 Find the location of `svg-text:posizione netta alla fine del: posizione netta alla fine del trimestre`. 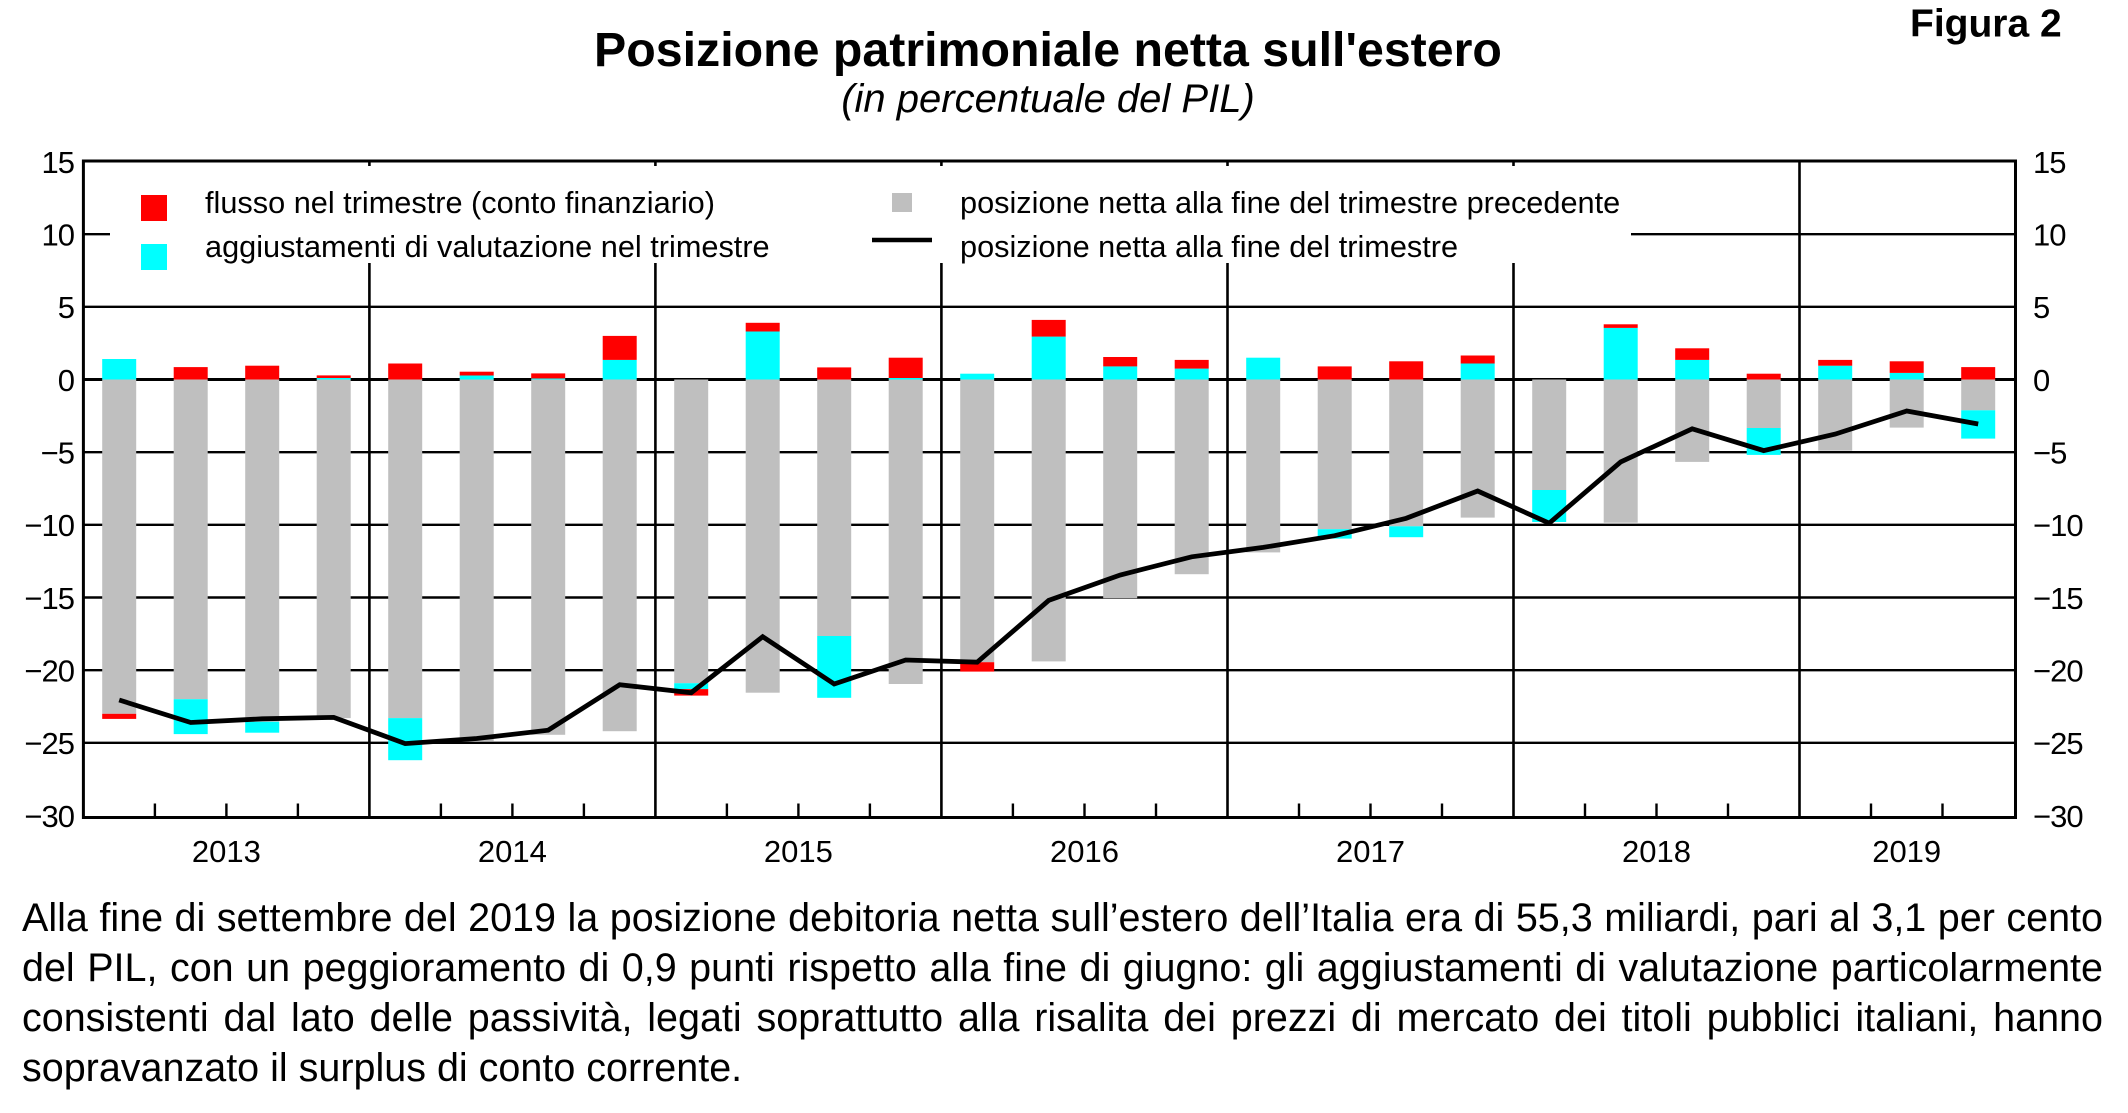

svg-text:posizione netta alla fine del: posizione netta alla fine del trimestre is located at coordinates (1209, 246).